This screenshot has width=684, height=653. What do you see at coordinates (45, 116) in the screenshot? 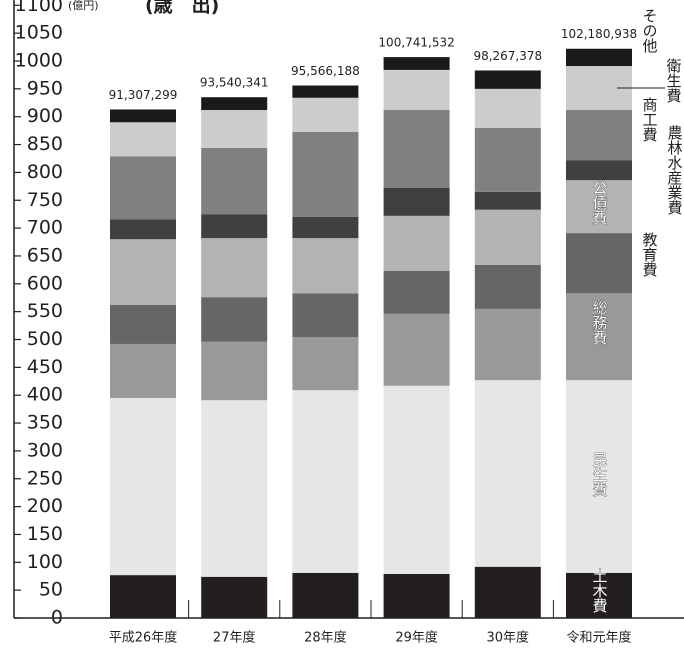
I see `y-tick-label: 900` at bounding box center [45, 116].